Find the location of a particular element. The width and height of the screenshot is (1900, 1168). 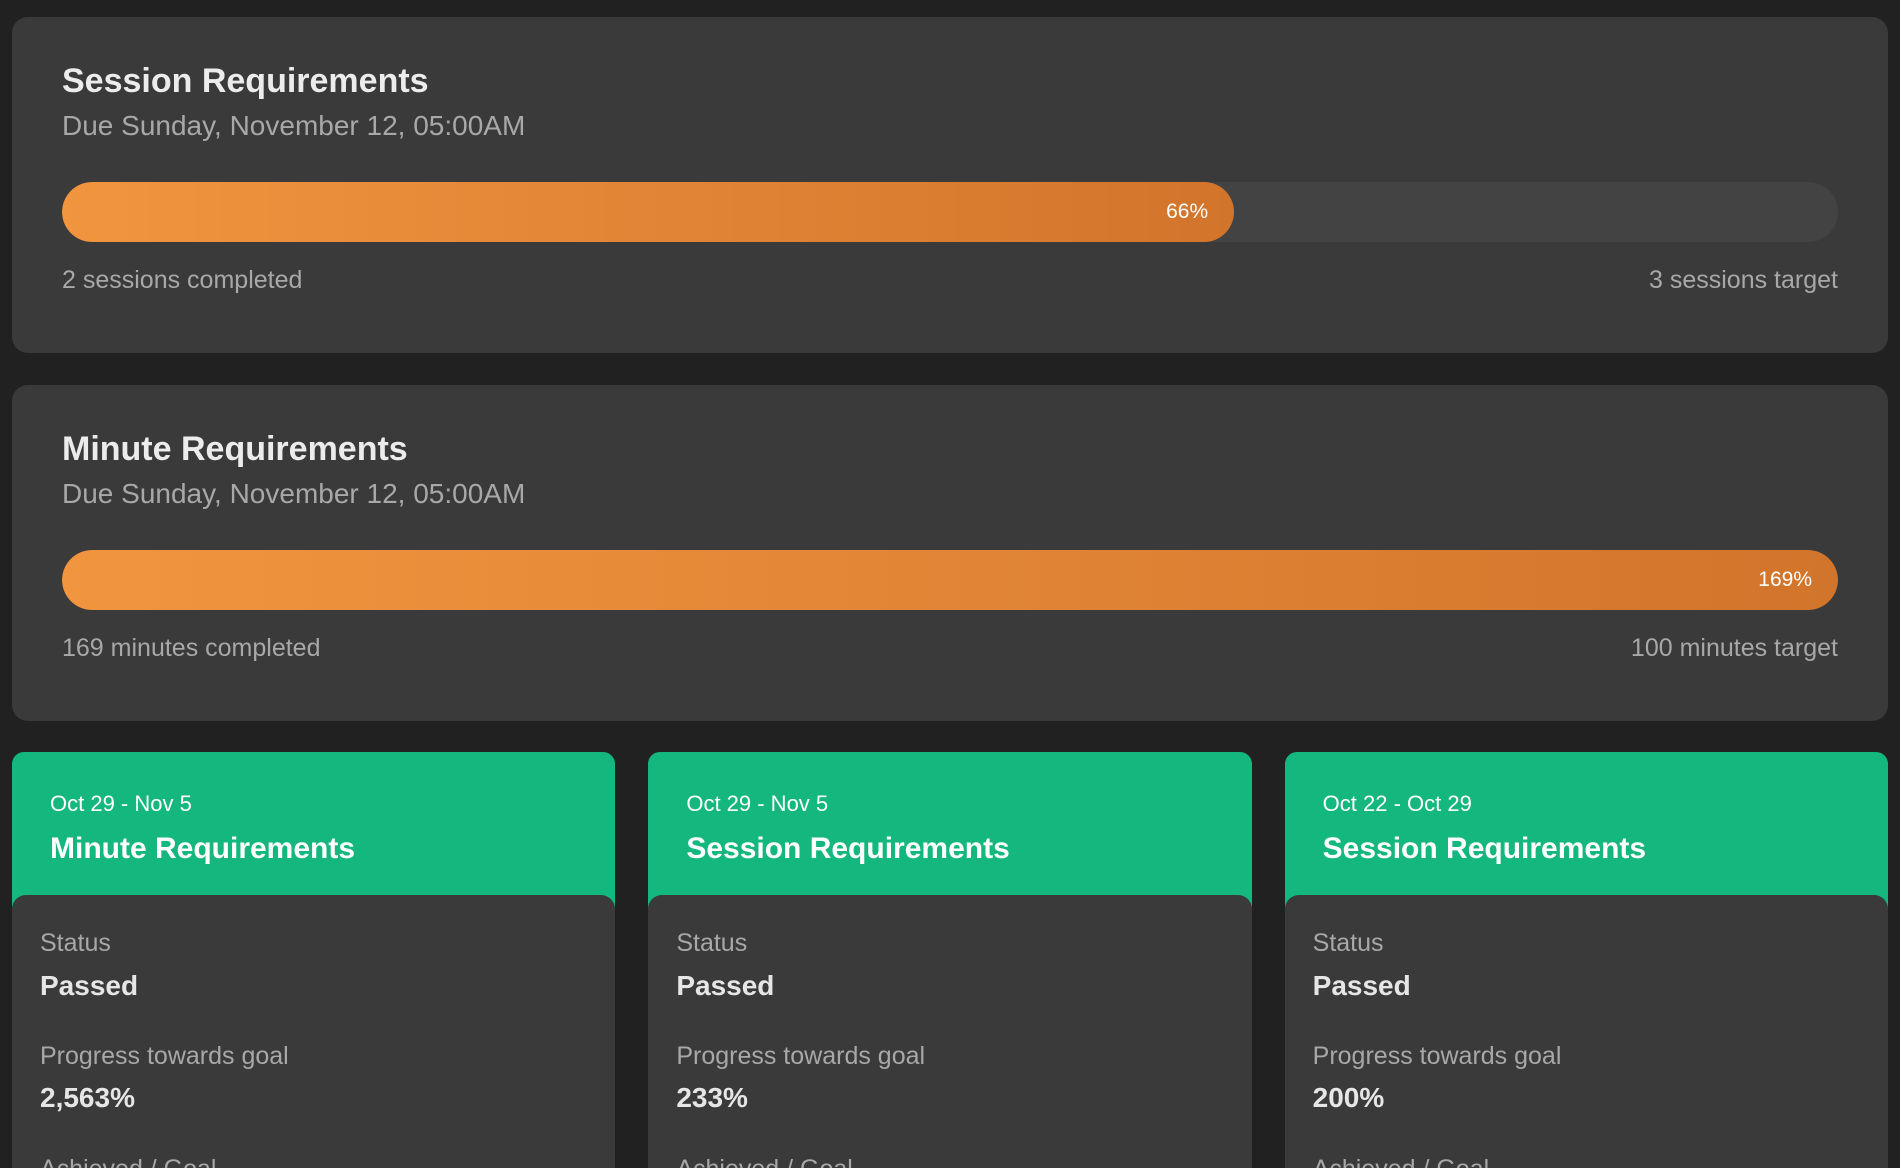

session-progress-bar-fill: 66% is located at coordinates (648, 212).